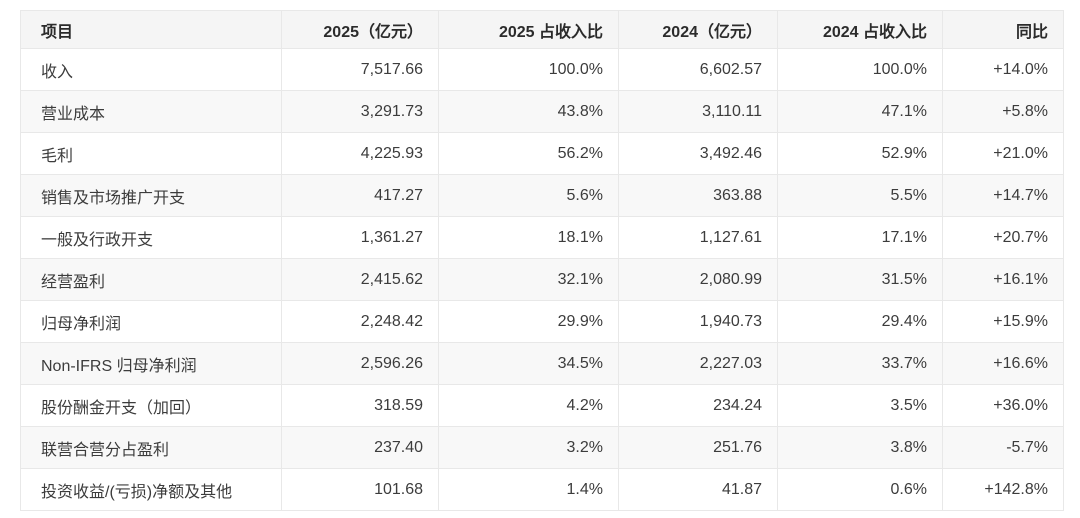 The width and height of the screenshot is (1080, 518). I want to click on table-row-selling-marketing: 销售及市场推广开支 417.27 5.6% 363.88 5.5% +14.7%, so click(542, 195).